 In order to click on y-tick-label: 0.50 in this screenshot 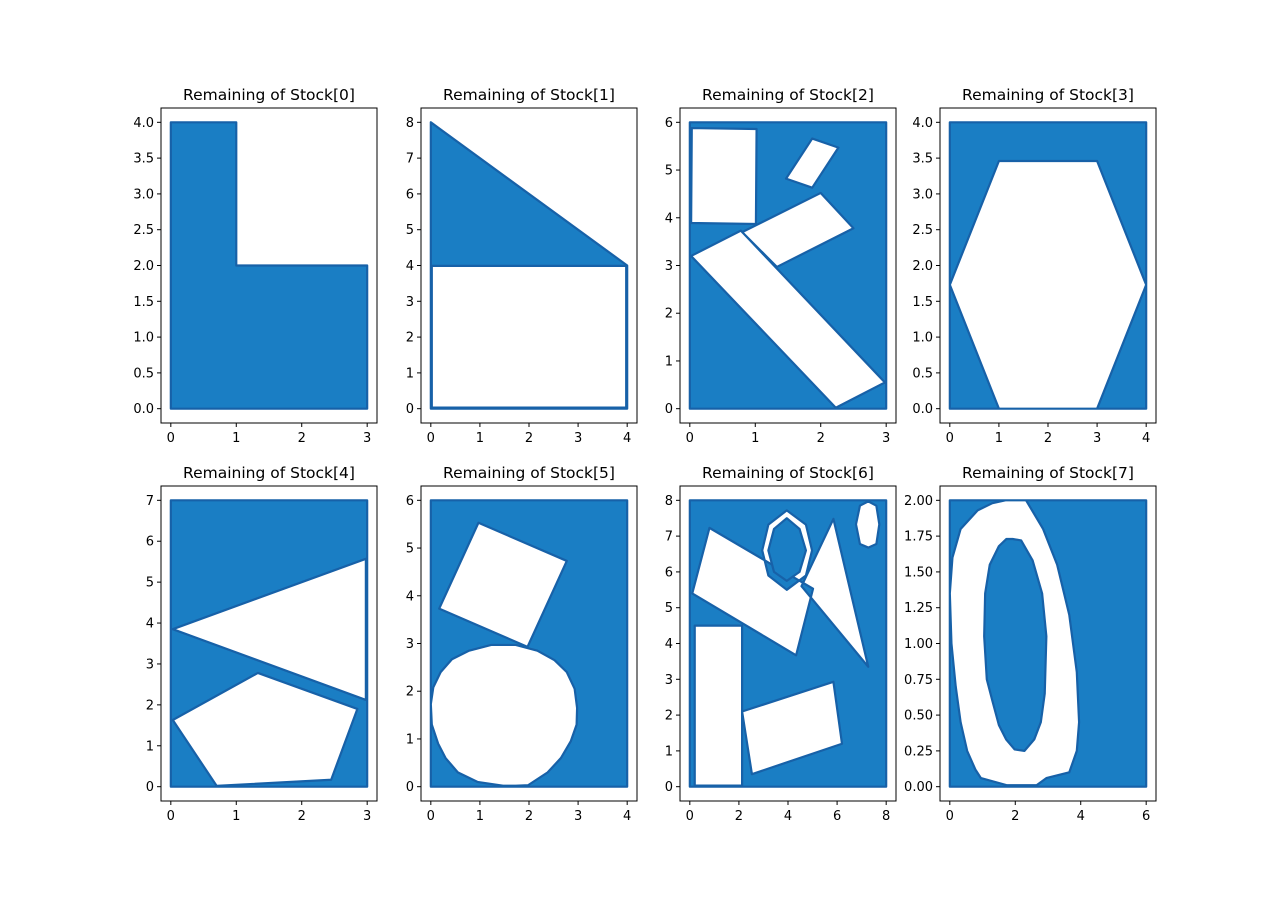, I will do `click(918, 716)`.